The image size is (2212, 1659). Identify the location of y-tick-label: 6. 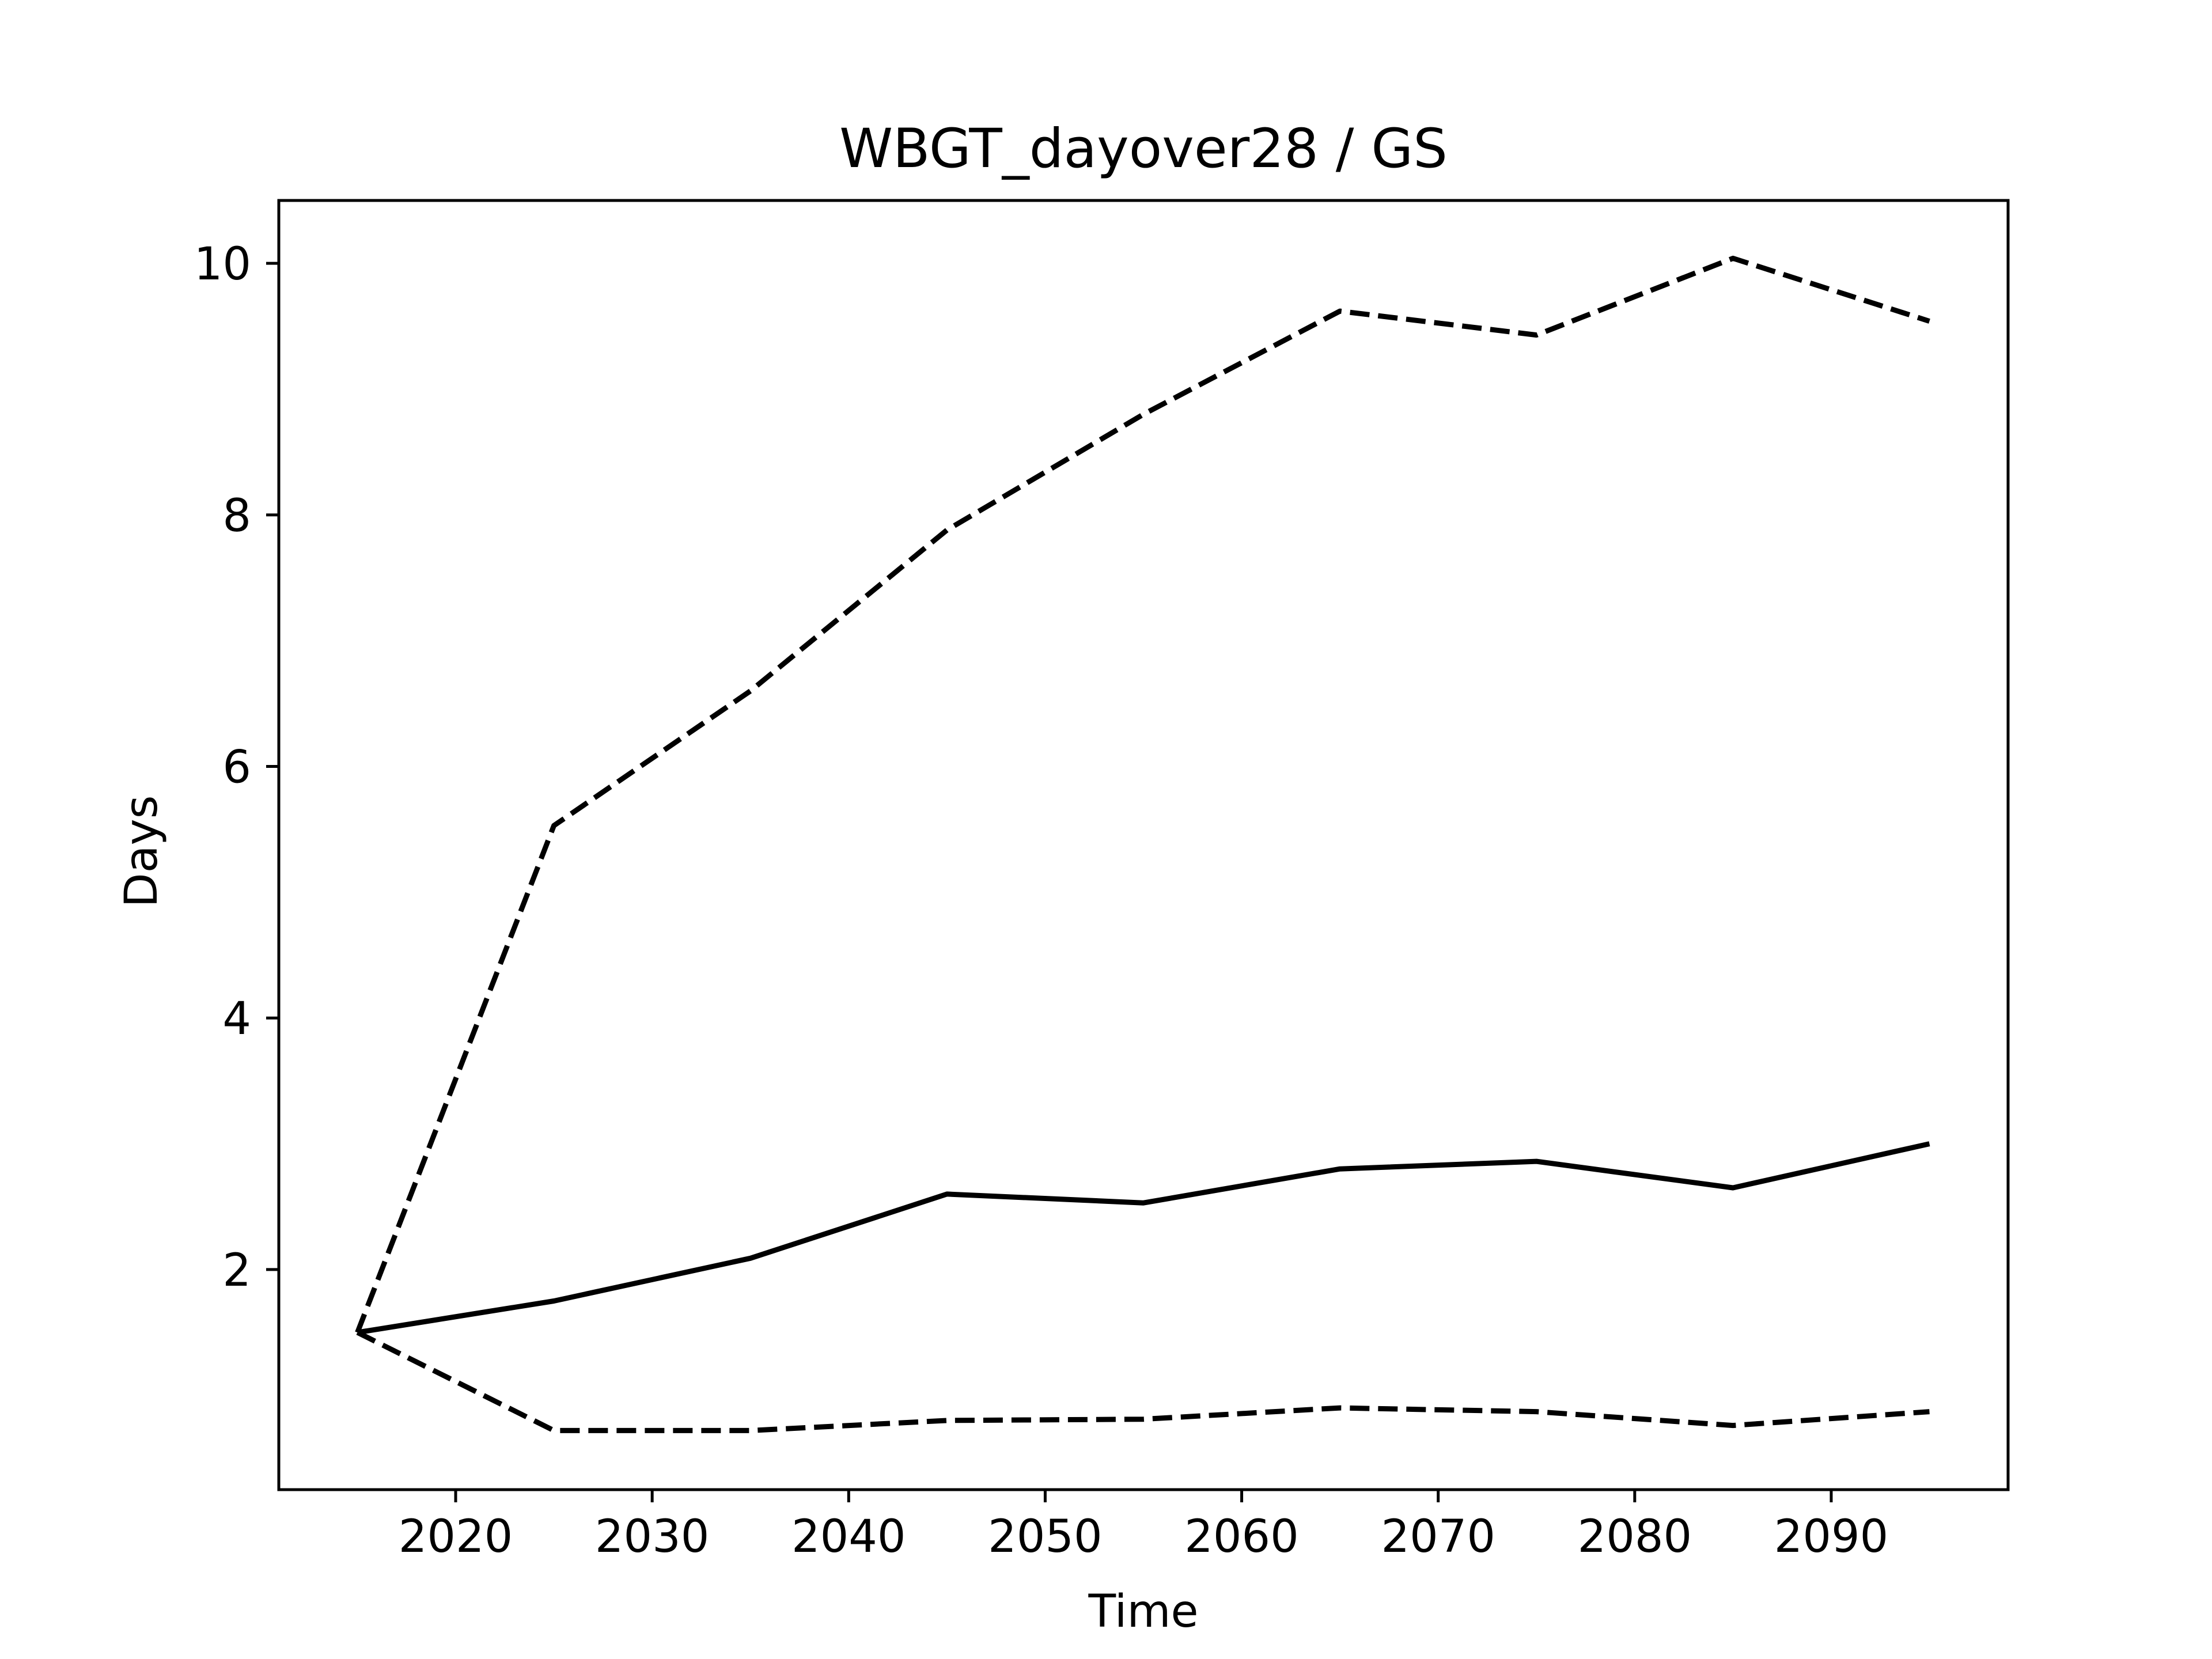
(236, 768).